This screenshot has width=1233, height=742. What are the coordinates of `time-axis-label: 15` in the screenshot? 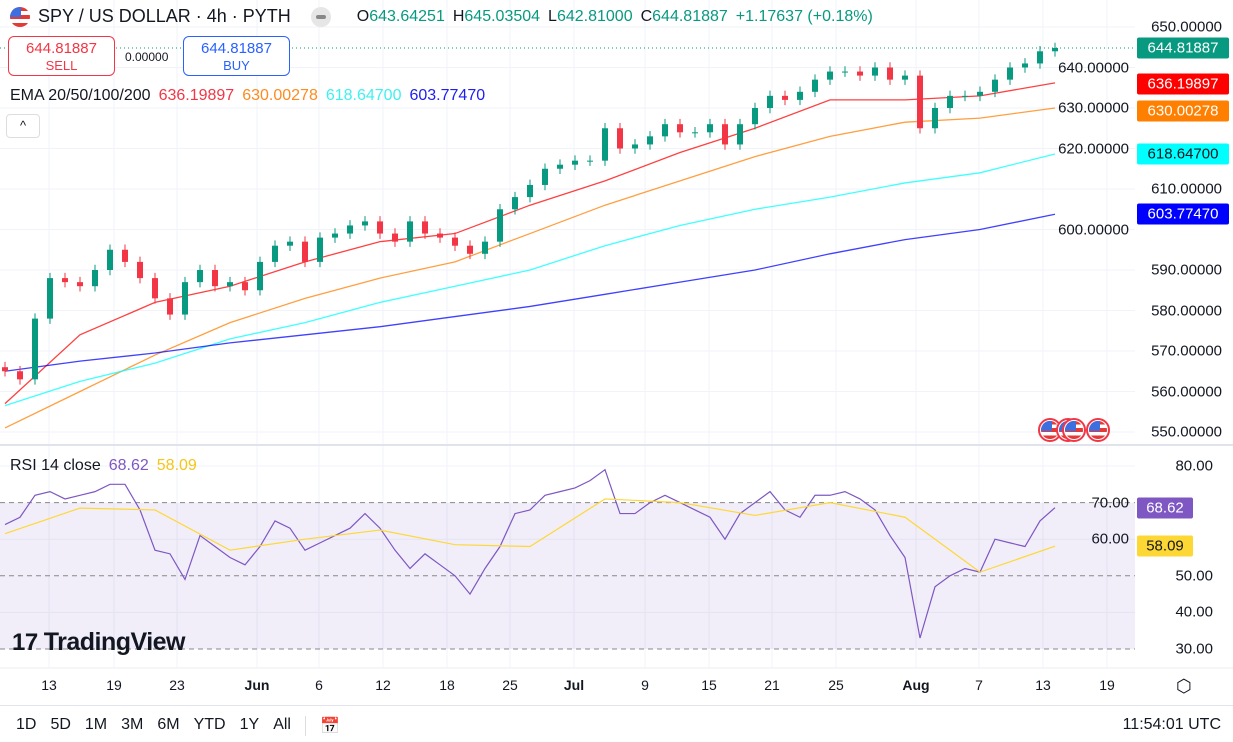 It's located at (709, 685).